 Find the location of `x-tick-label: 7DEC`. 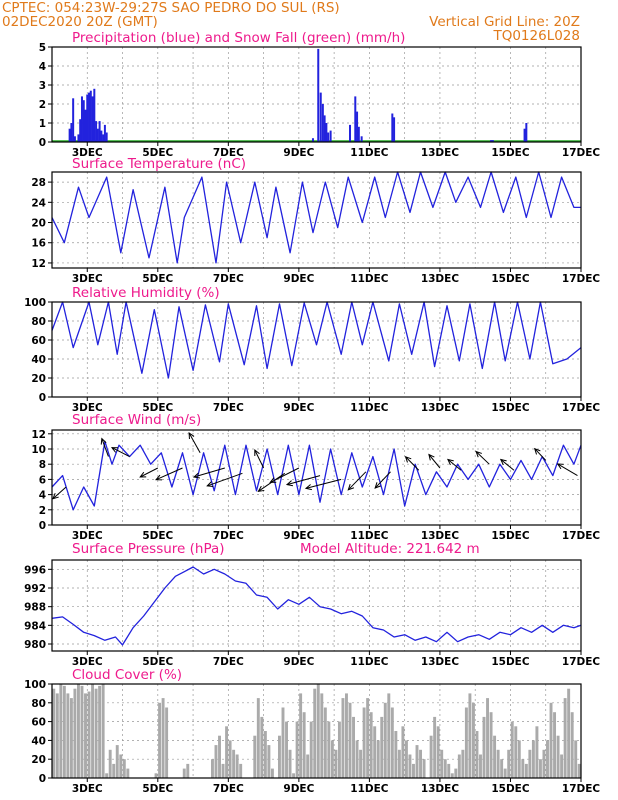

x-tick-label: 7DEC is located at coordinates (228, 279).